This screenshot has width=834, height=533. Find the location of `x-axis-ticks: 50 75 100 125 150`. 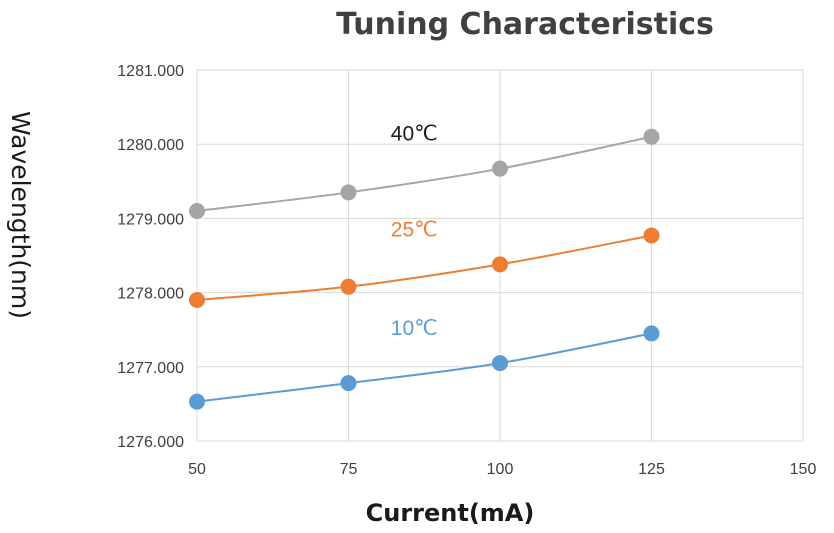

x-axis-ticks: 50 75 100 125 150 is located at coordinates (502, 469).